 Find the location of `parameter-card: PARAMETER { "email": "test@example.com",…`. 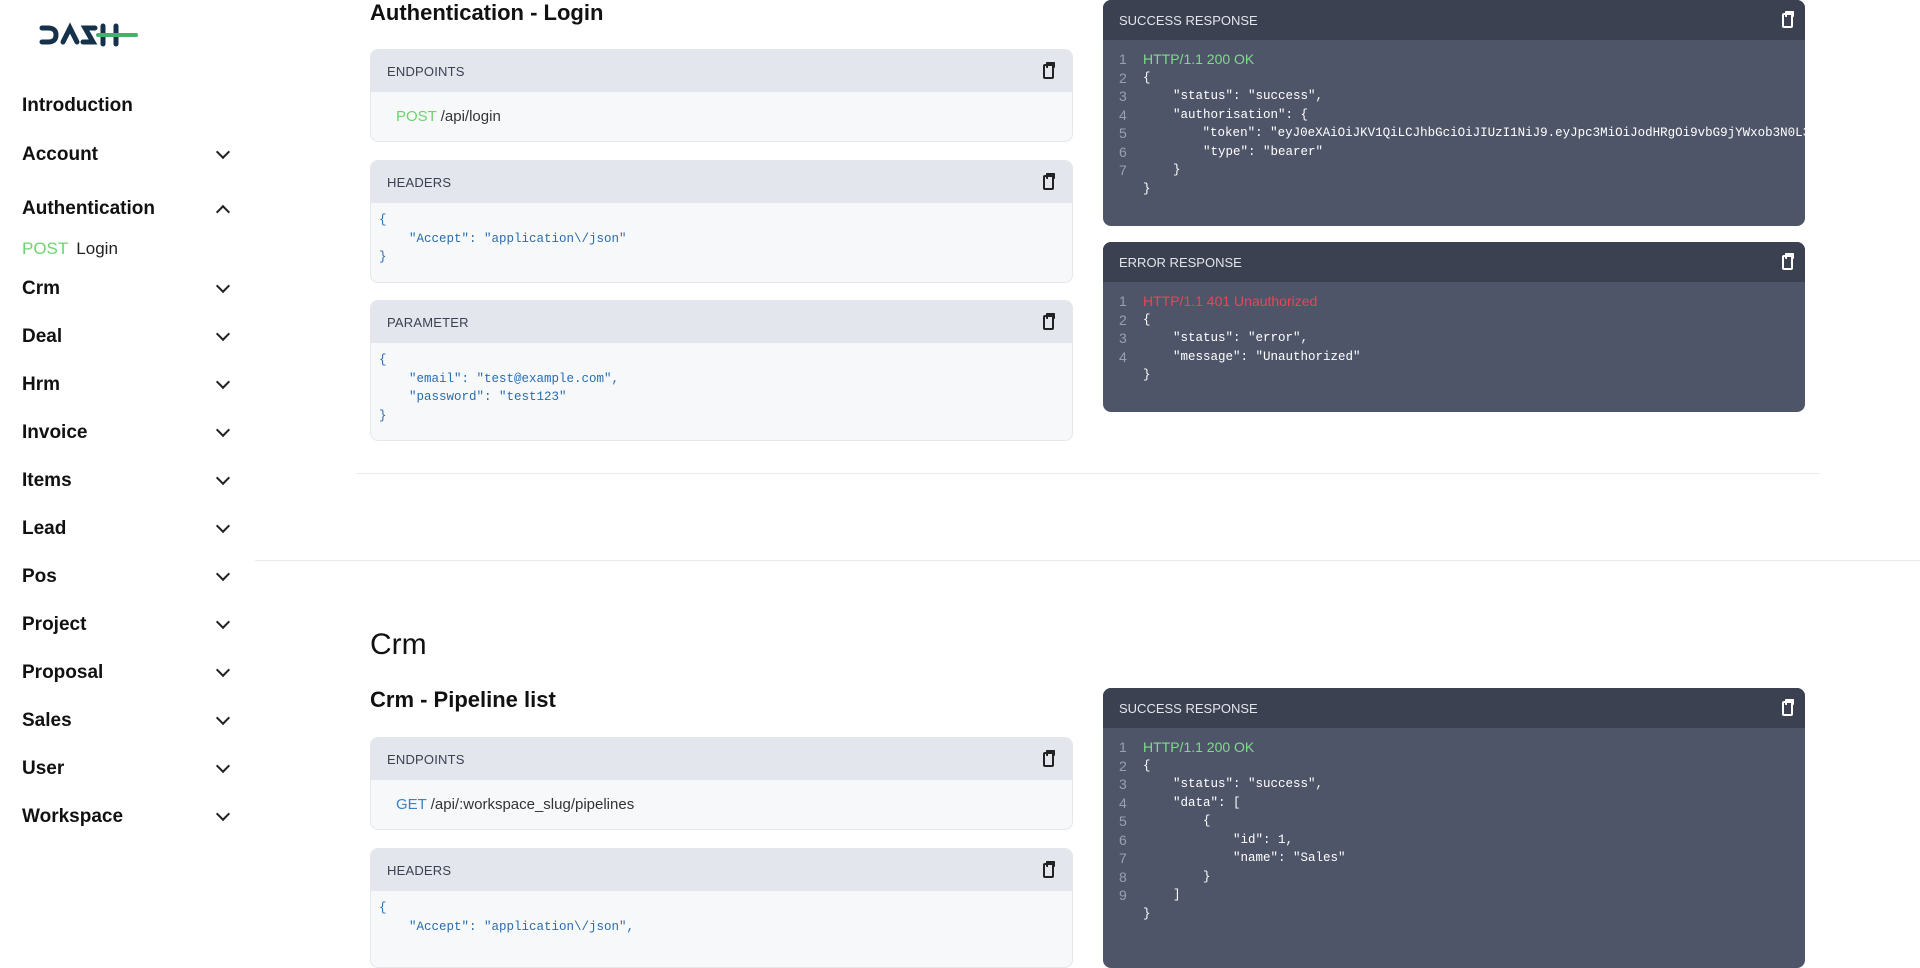

parameter-card: PARAMETER { "email": "test@example.com",… is located at coordinates (721, 370).